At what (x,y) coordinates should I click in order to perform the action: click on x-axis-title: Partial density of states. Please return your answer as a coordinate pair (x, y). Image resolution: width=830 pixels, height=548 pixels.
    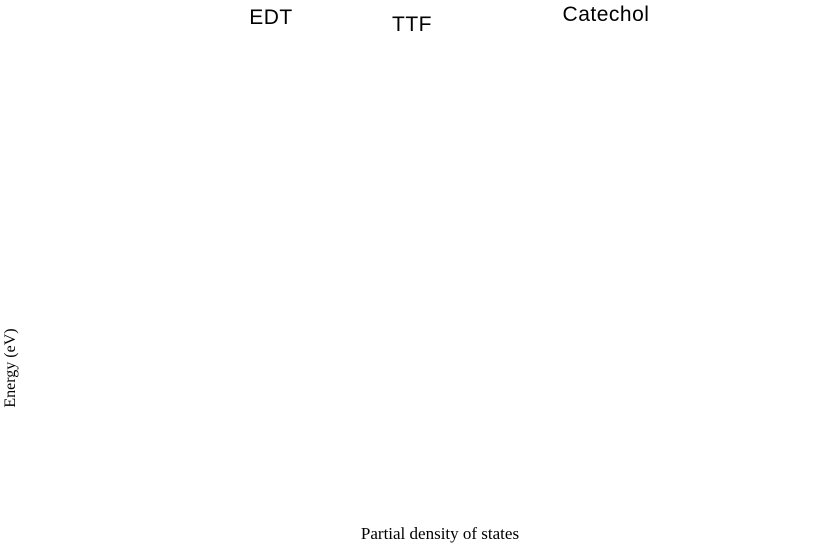
    Looking at the image, I should click on (440, 533).